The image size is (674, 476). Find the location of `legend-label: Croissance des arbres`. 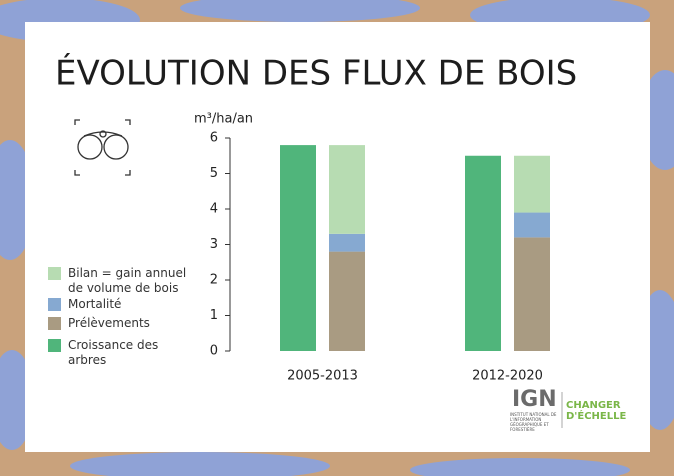

legend-label: Croissance des arbres is located at coordinates (113, 352).